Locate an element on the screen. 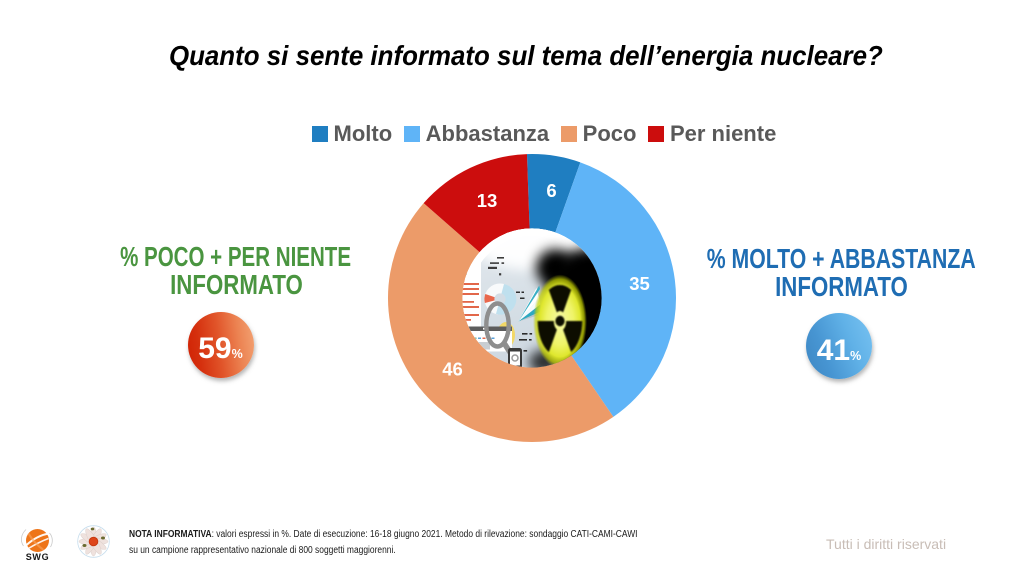 The height and width of the screenshot is (576, 1024). svg-text: 35 is located at coordinates (639, 283).